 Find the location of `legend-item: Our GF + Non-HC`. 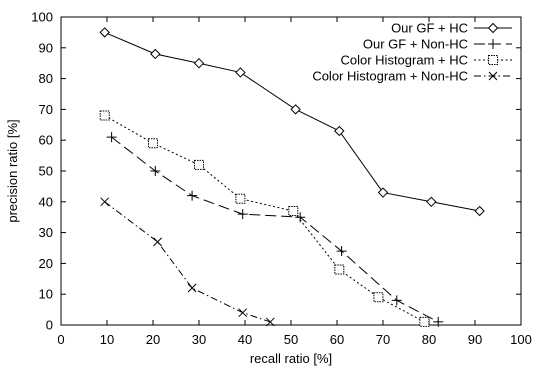

legend-item: Our GF + Non-HC is located at coordinates (437, 44).